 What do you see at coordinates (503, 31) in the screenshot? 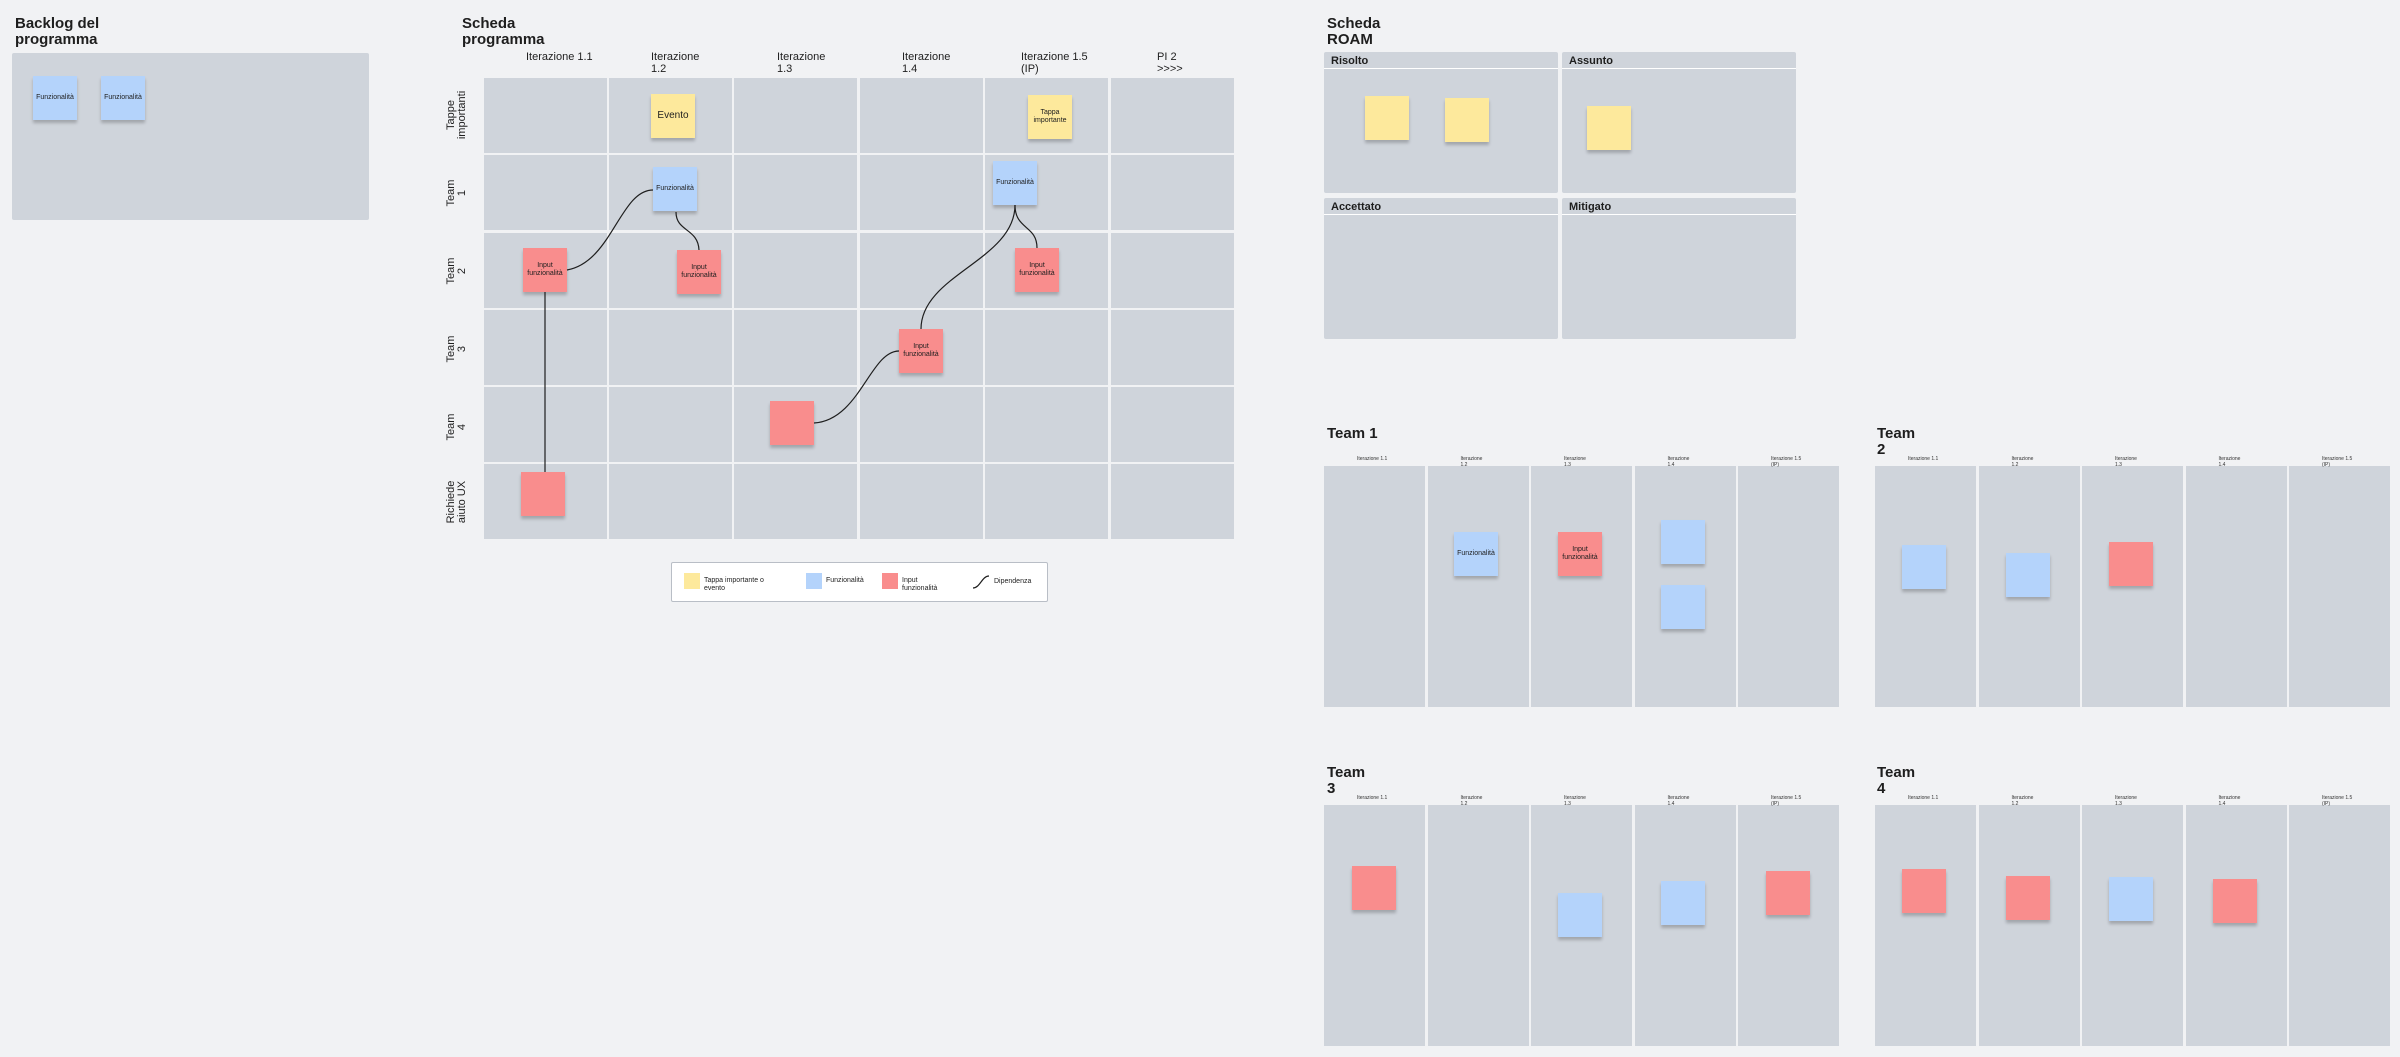
I see `program-board-title: Scheda programma` at bounding box center [503, 31].